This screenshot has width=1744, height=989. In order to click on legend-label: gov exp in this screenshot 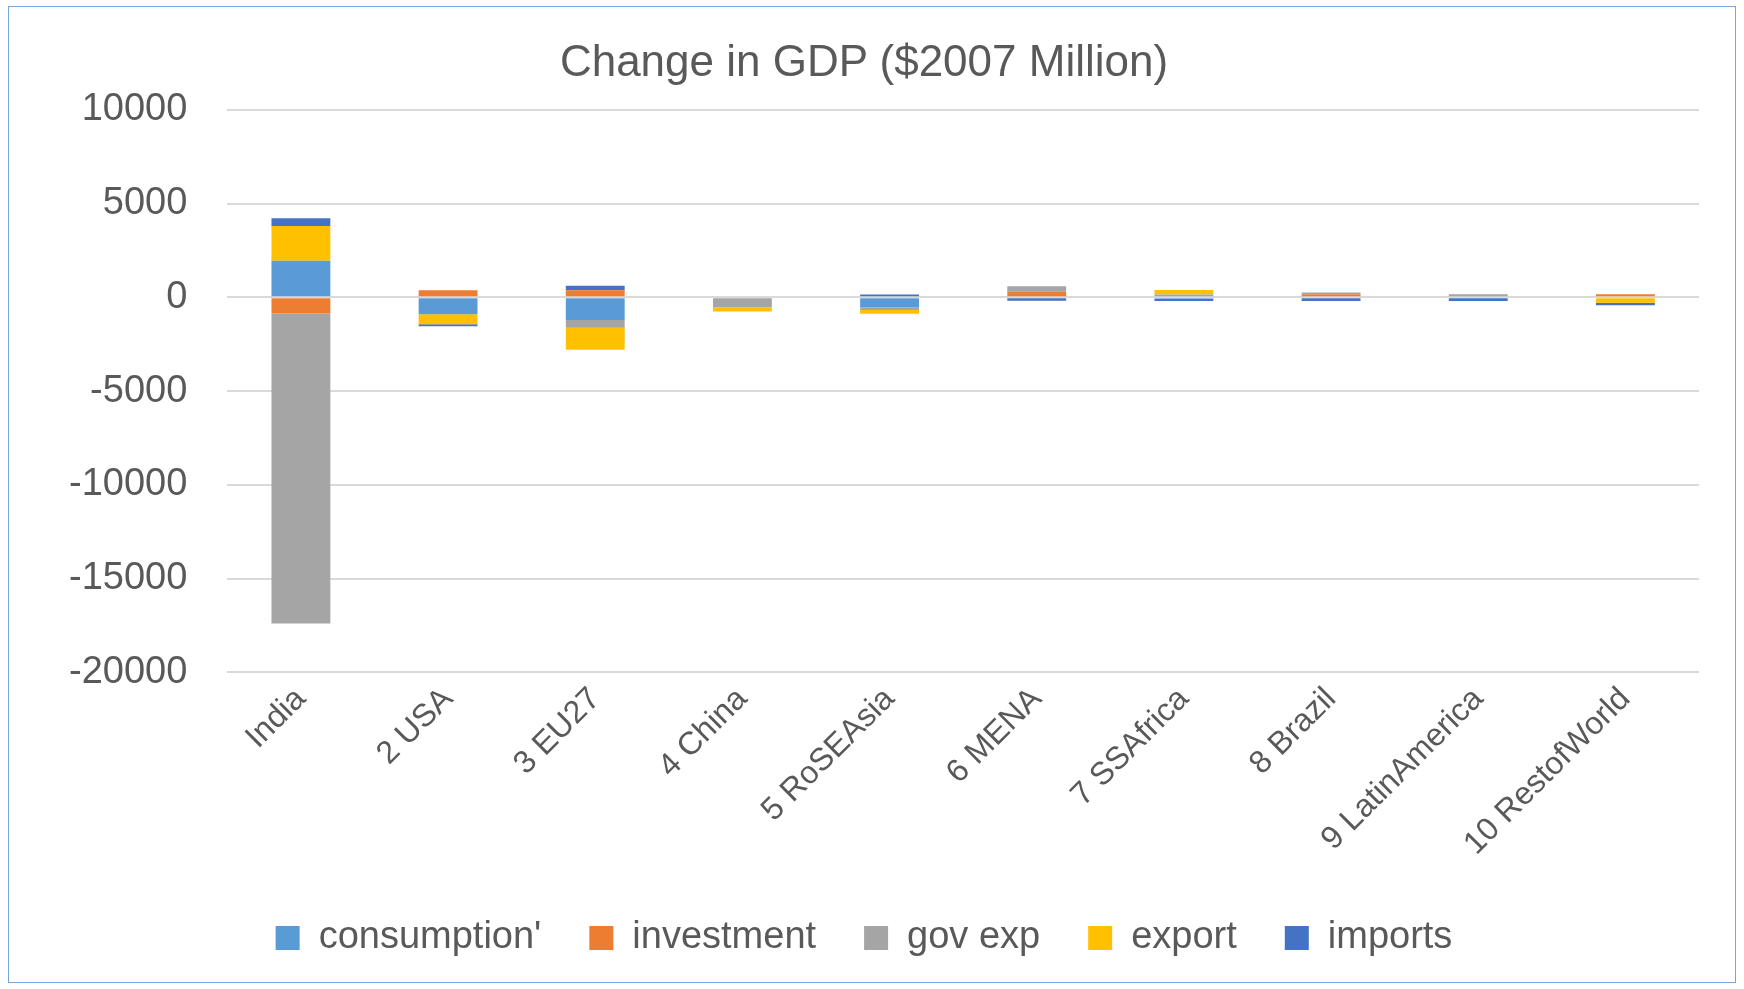, I will do `click(974, 935)`.